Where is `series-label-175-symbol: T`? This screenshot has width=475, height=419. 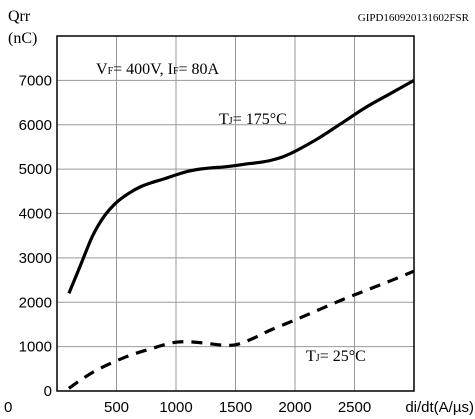
series-label-175-symbol: T is located at coordinates (224, 119).